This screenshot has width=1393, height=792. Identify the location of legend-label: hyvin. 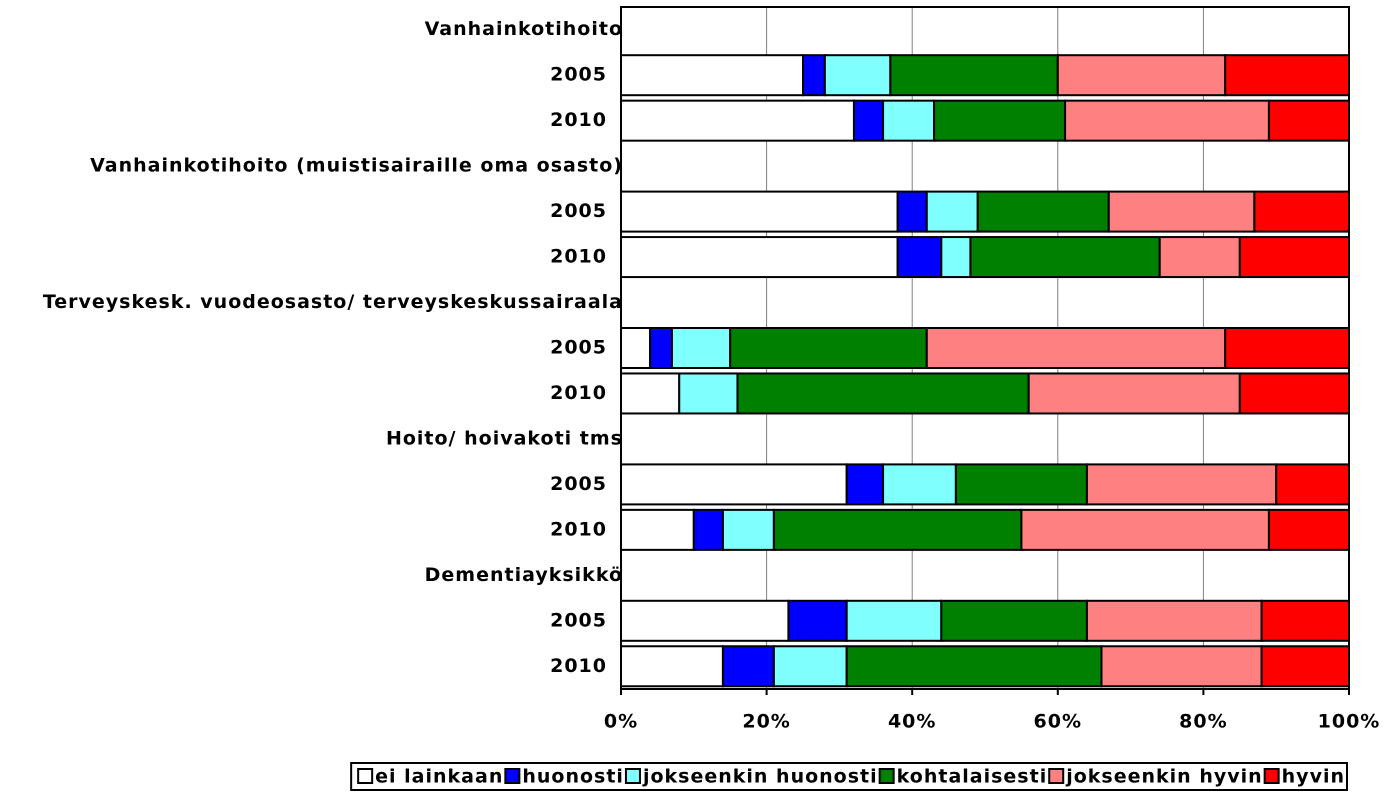
(1313, 777).